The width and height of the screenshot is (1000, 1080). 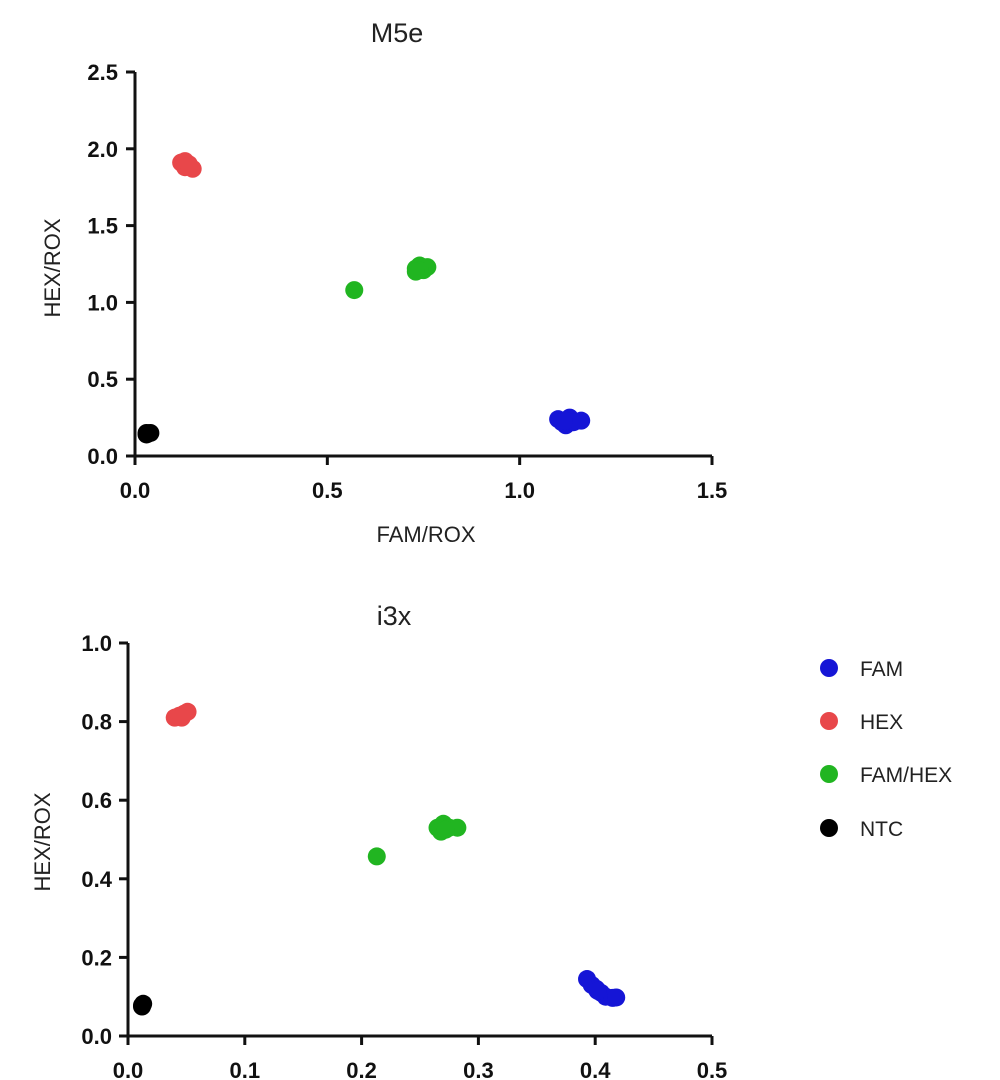 What do you see at coordinates (96, 722) in the screenshot?
I see `y-tick-label: 0.8` at bounding box center [96, 722].